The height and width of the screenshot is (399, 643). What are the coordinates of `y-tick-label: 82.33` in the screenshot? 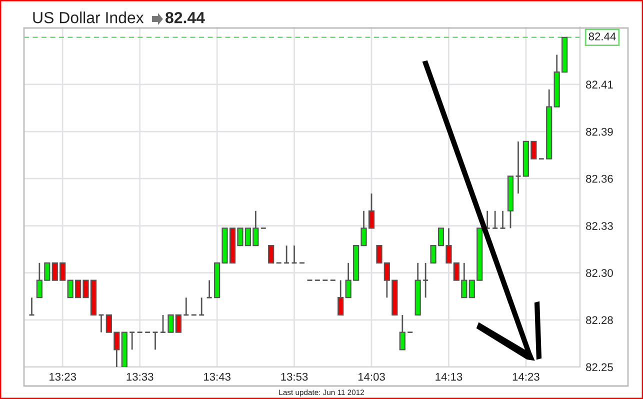 It's located at (599, 226).